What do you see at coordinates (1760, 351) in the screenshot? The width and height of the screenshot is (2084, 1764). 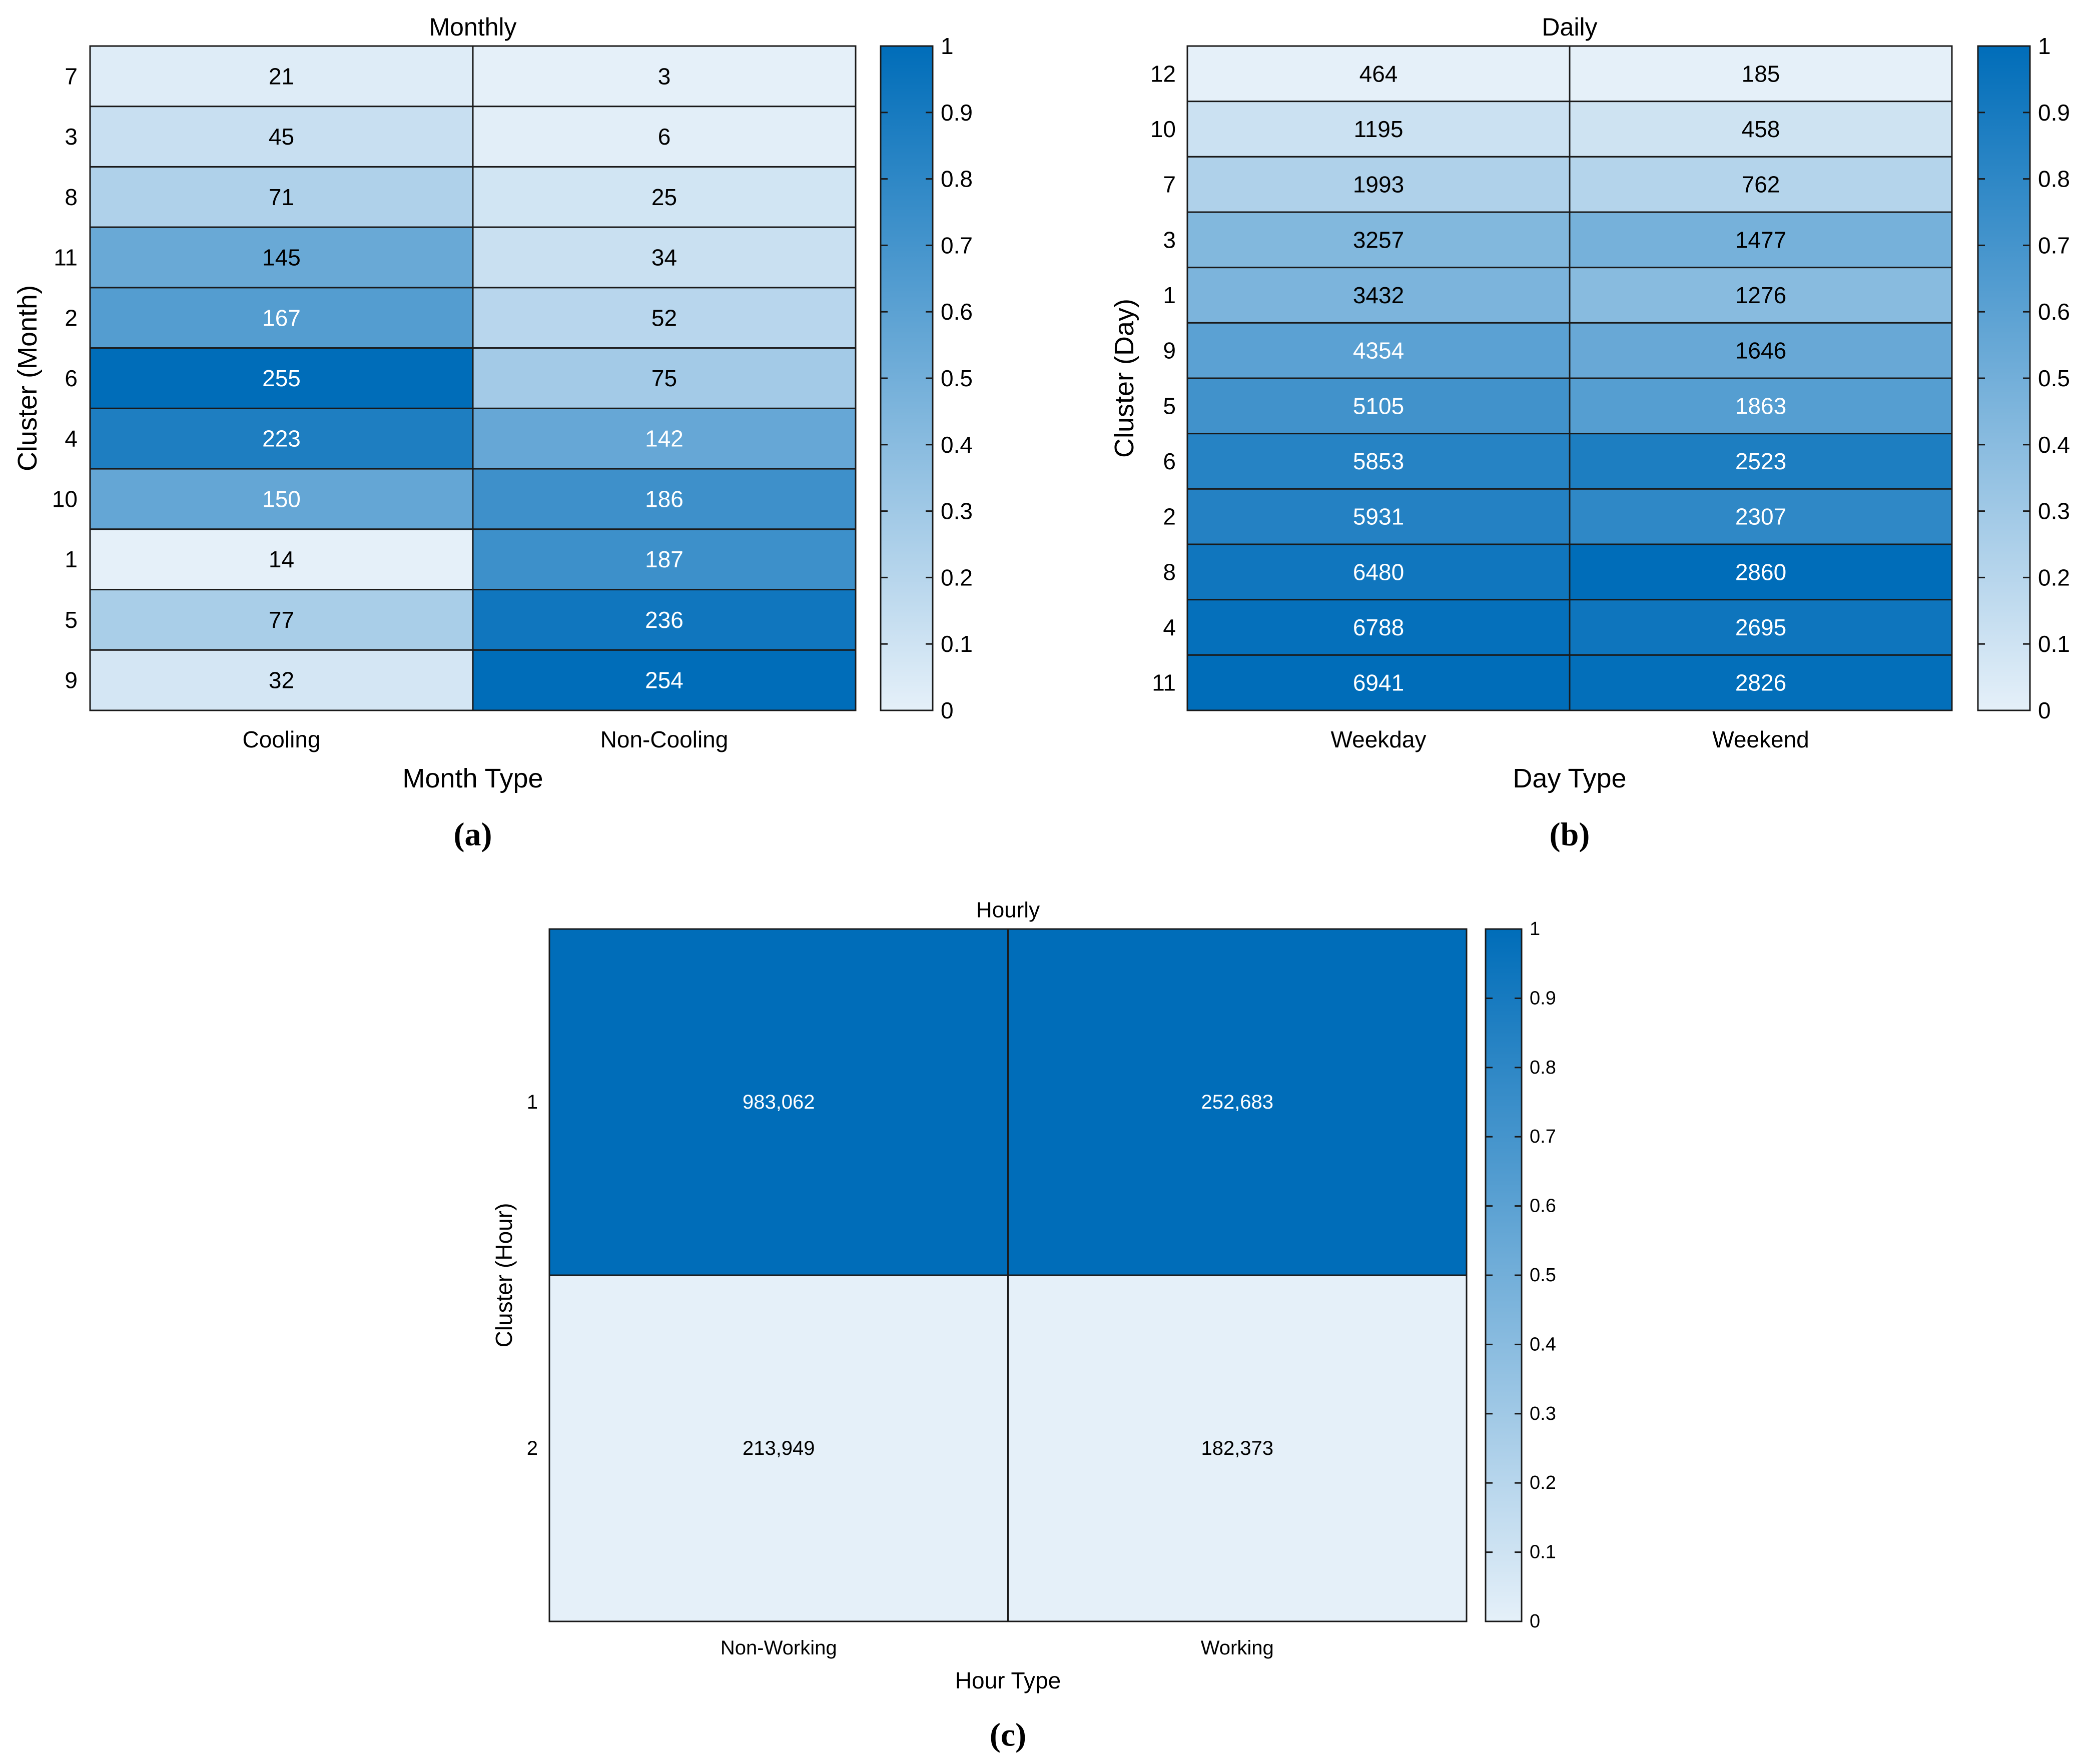 I see `cell-value-label: 1646` at bounding box center [1760, 351].